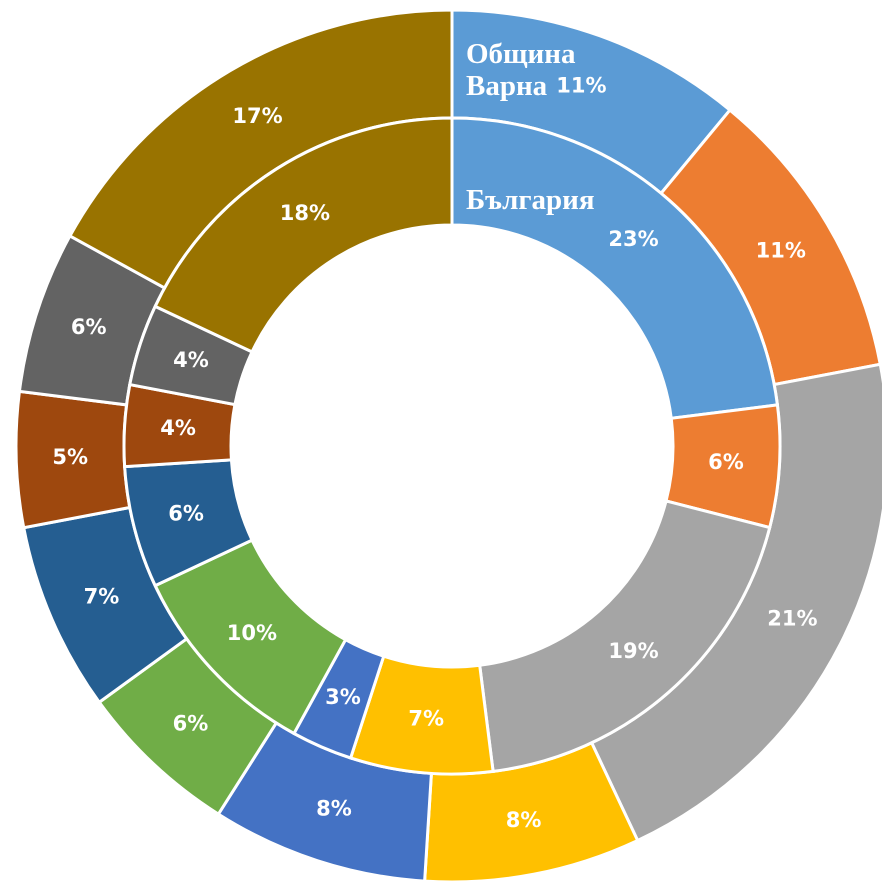 This screenshot has height=882, width=882. Describe the element at coordinates (521, 70) in the screenshot. I see `series-name: Община Варна` at that location.